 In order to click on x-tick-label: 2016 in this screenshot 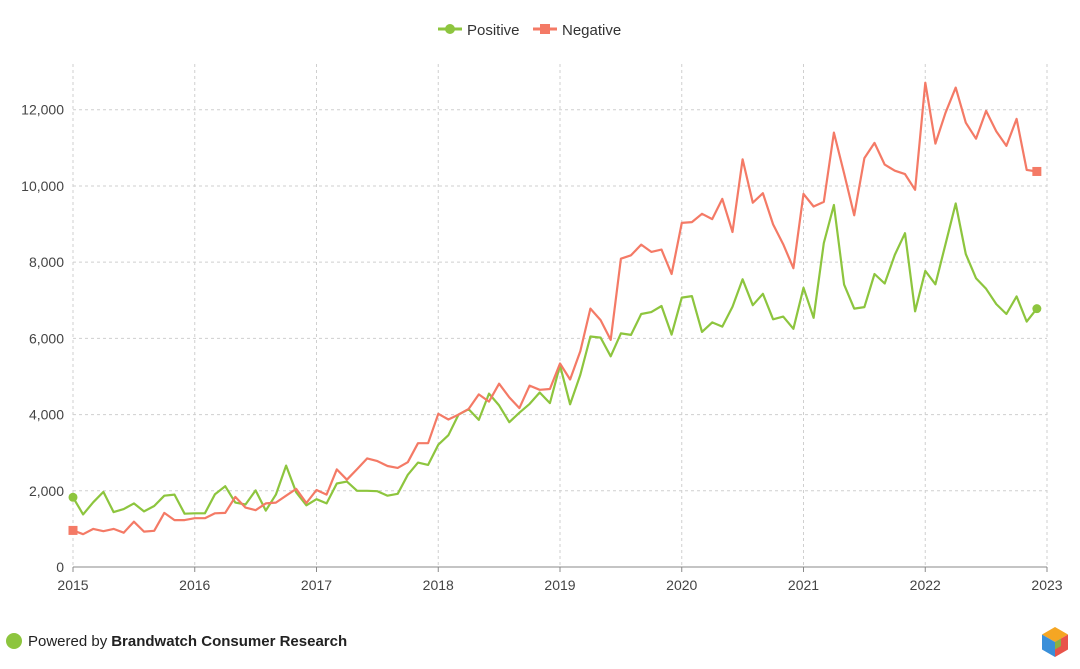, I will do `click(194, 585)`.